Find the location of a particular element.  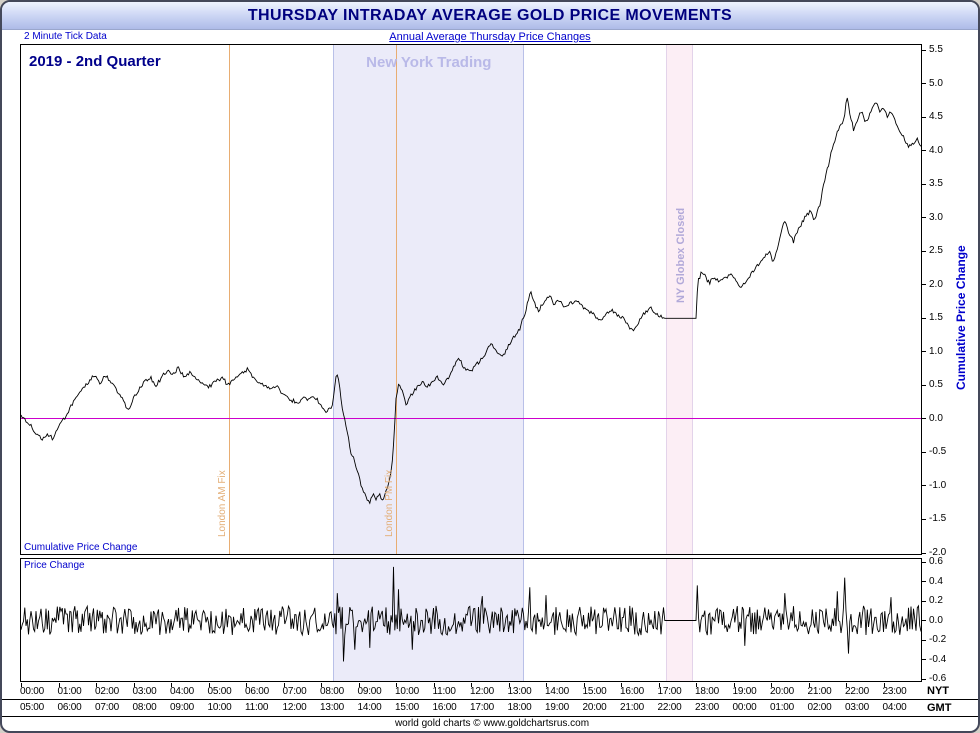

ny-trading-band is located at coordinates (429, 299).